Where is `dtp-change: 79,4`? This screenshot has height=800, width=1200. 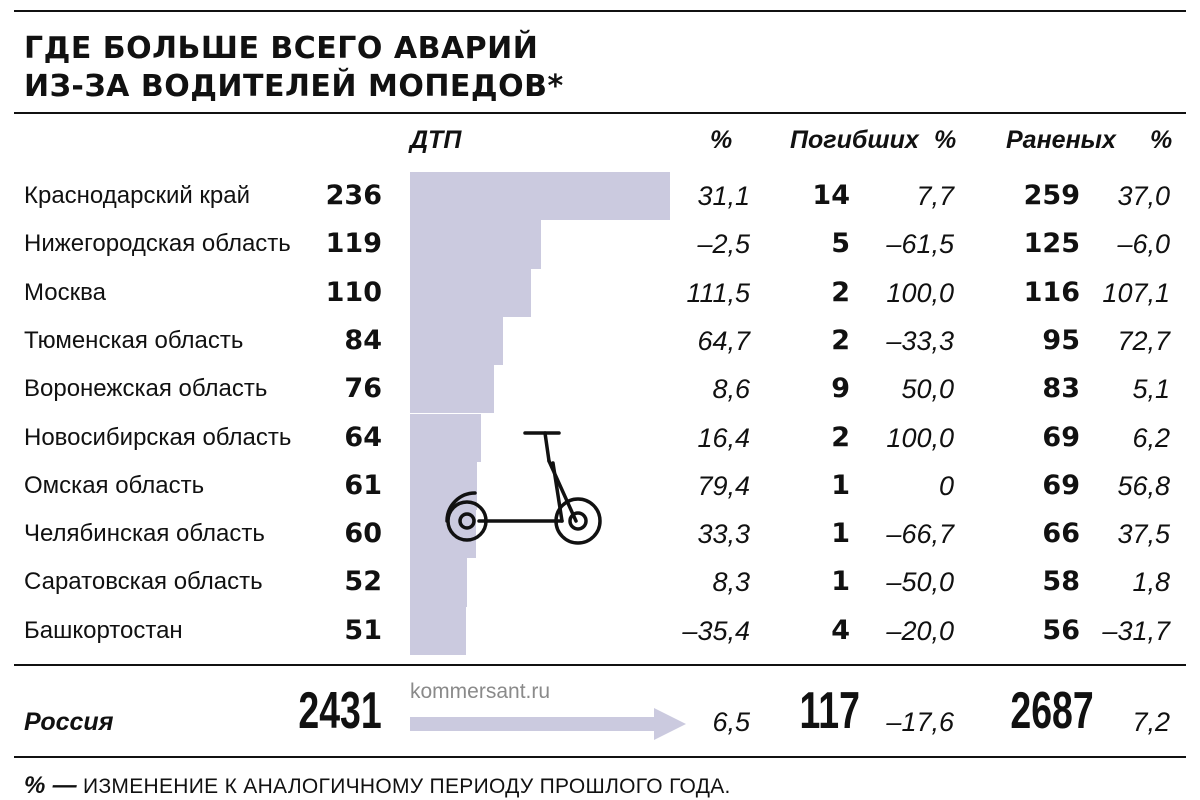
dtp-change: 79,4 is located at coordinates (723, 485).